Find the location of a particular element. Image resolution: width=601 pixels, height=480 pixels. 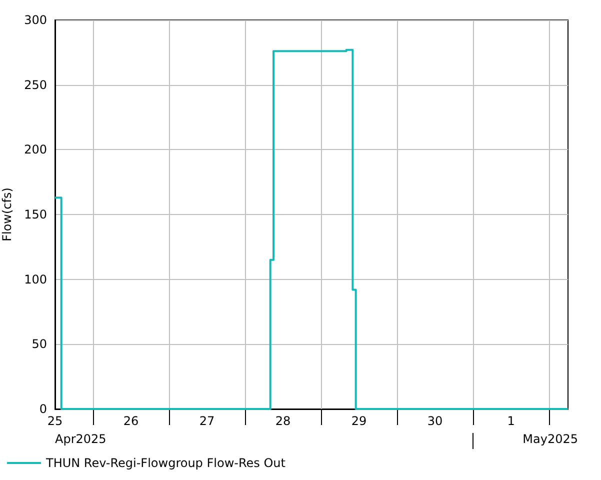

x-tick-label: 29 is located at coordinates (359, 421).